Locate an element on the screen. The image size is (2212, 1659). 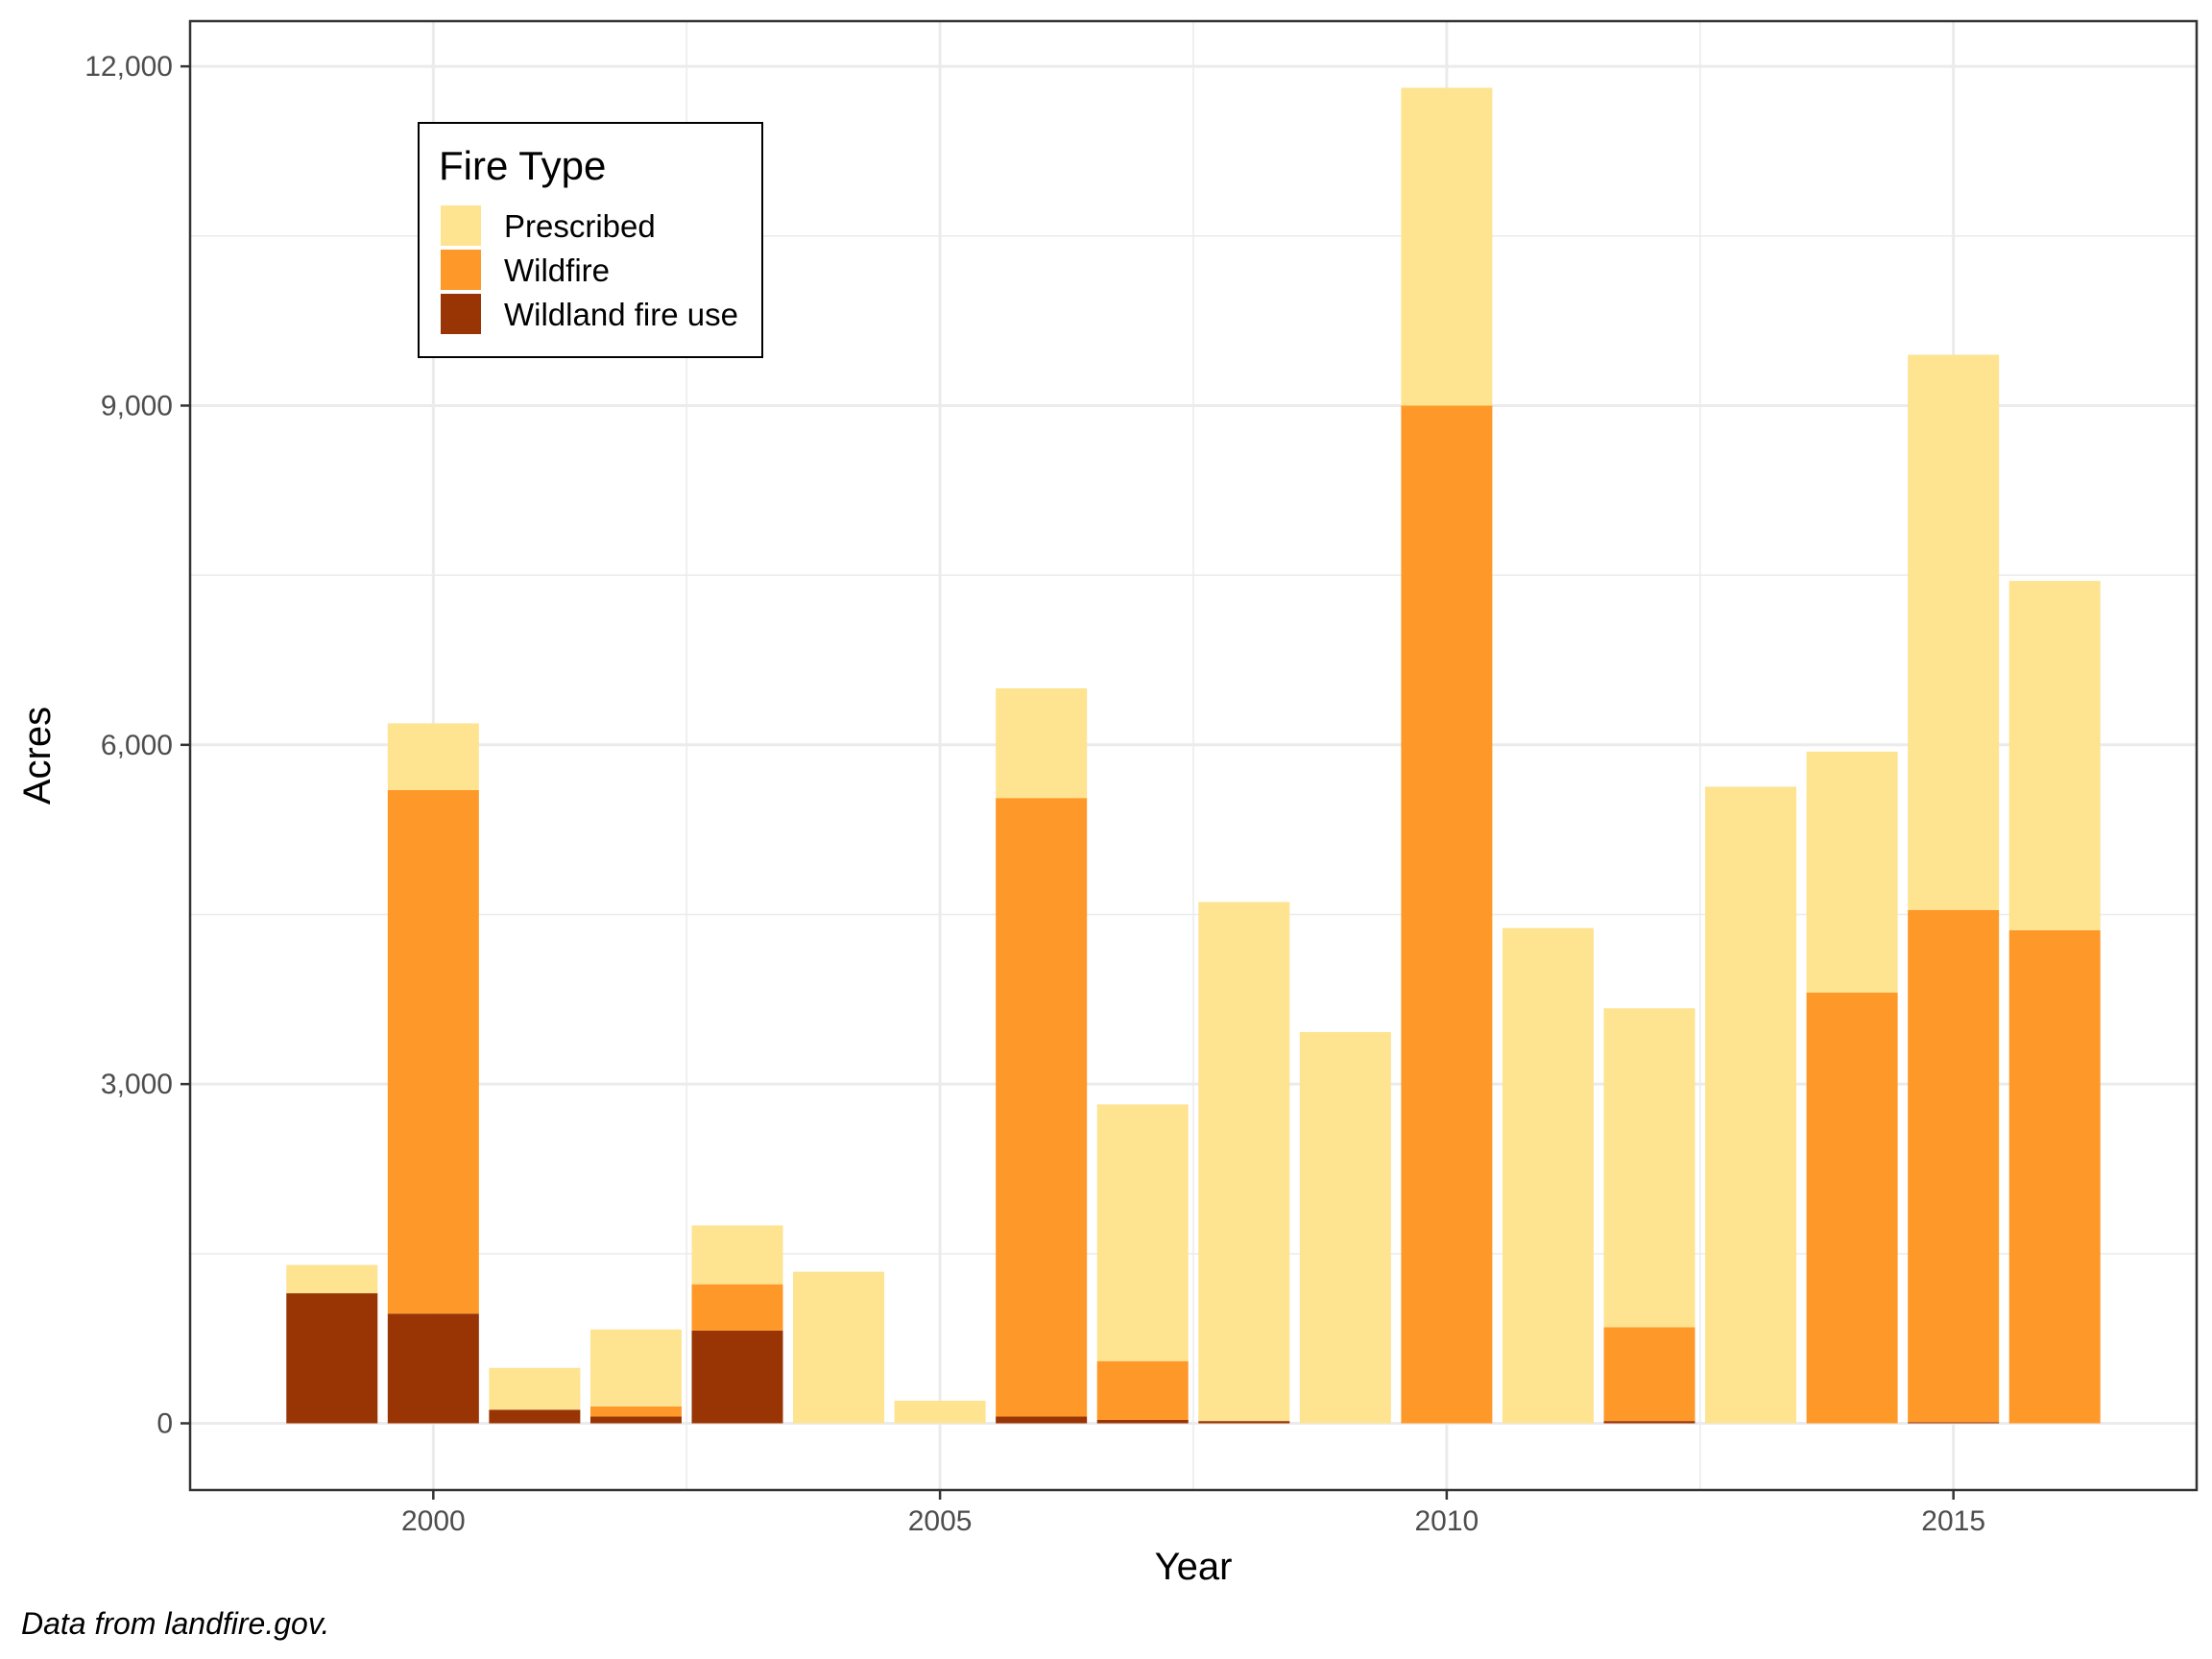
bar-2002-wildfire is located at coordinates (635, 1411).